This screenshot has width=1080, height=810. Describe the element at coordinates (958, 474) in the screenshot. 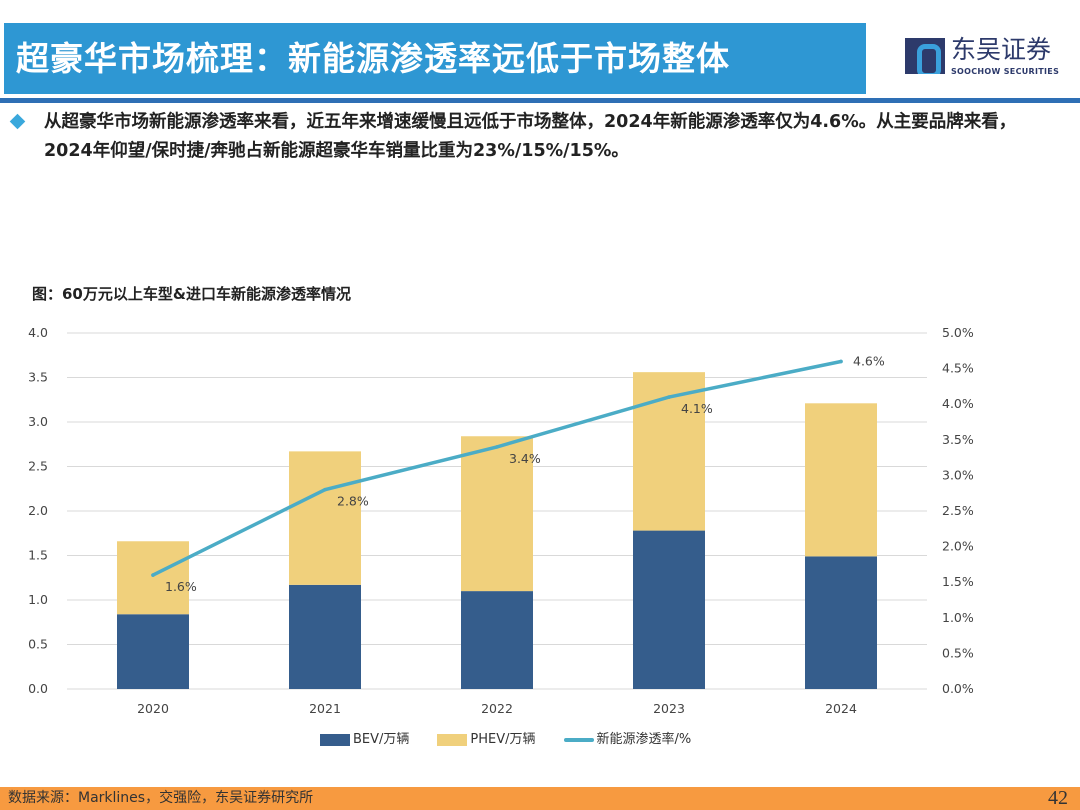

I see `y2-tick-label: 3.0%` at that location.